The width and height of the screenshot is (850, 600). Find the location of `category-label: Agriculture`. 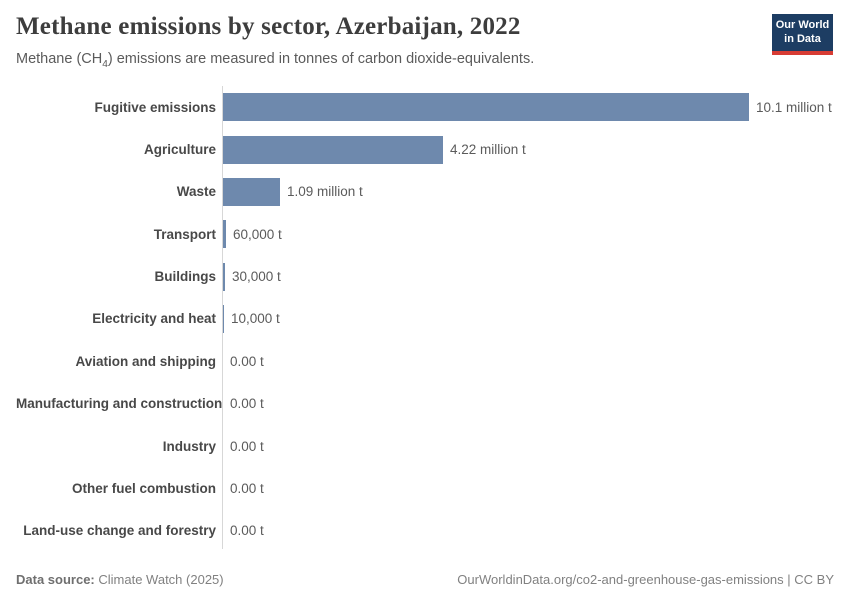

category-label: Agriculture is located at coordinates (179, 150).